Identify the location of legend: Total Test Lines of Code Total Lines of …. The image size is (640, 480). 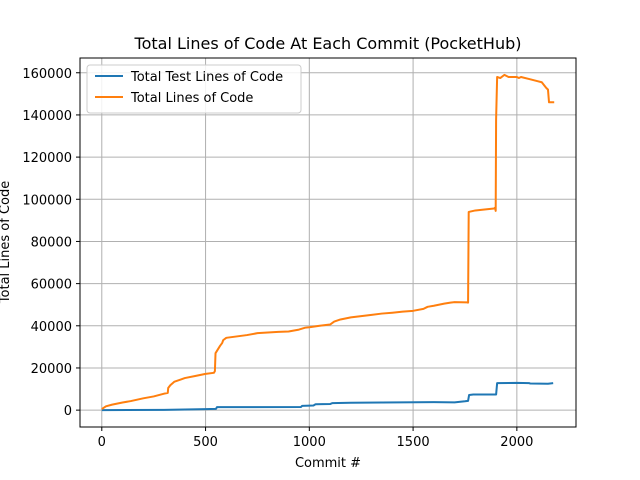
(194, 89).